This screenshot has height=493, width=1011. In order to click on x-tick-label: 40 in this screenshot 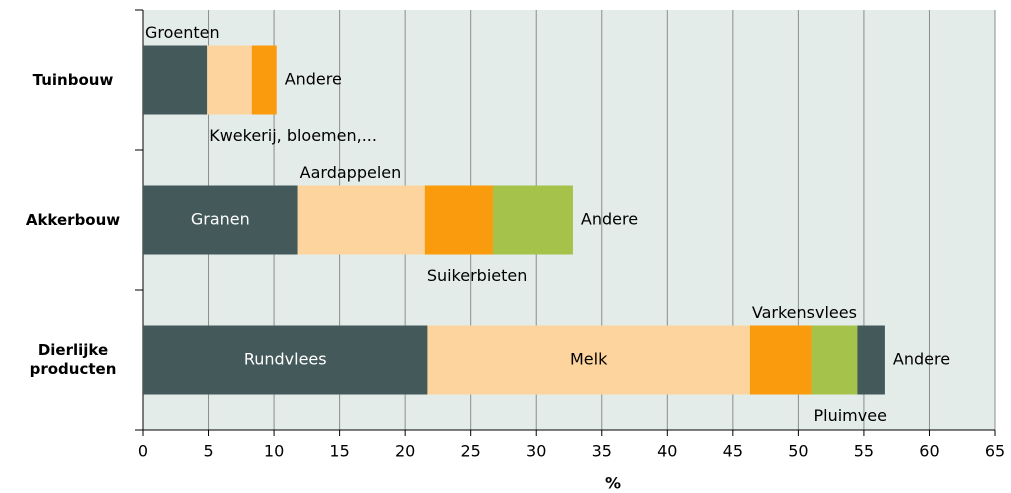, I will do `click(667, 451)`.